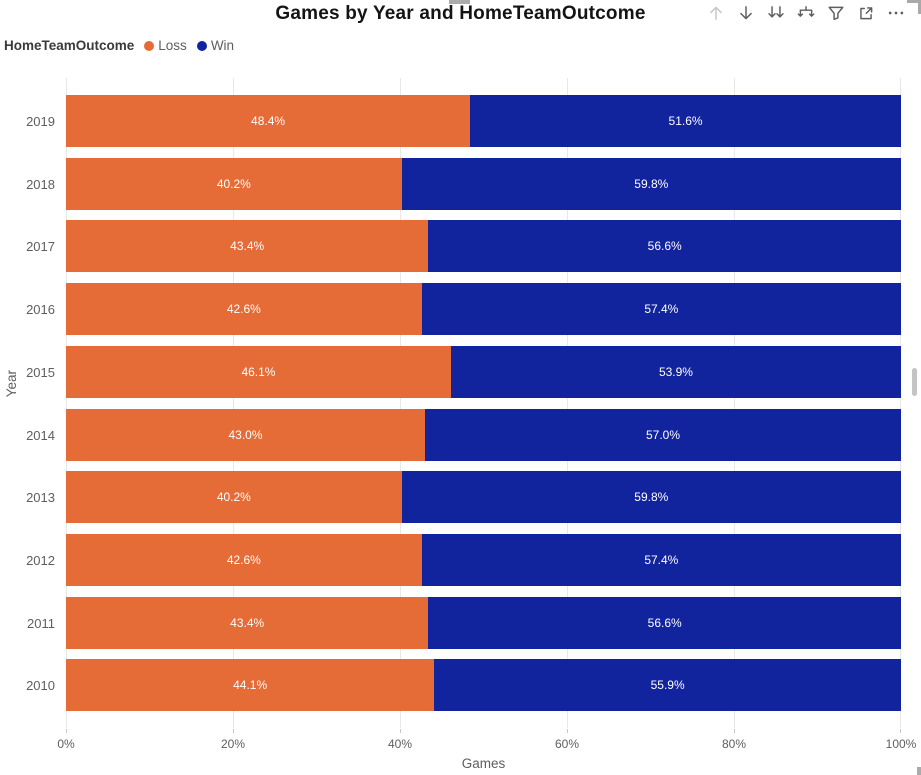 The width and height of the screenshot is (921, 775). What do you see at coordinates (806, 13) in the screenshot?
I see `expand-all-icon` at bounding box center [806, 13].